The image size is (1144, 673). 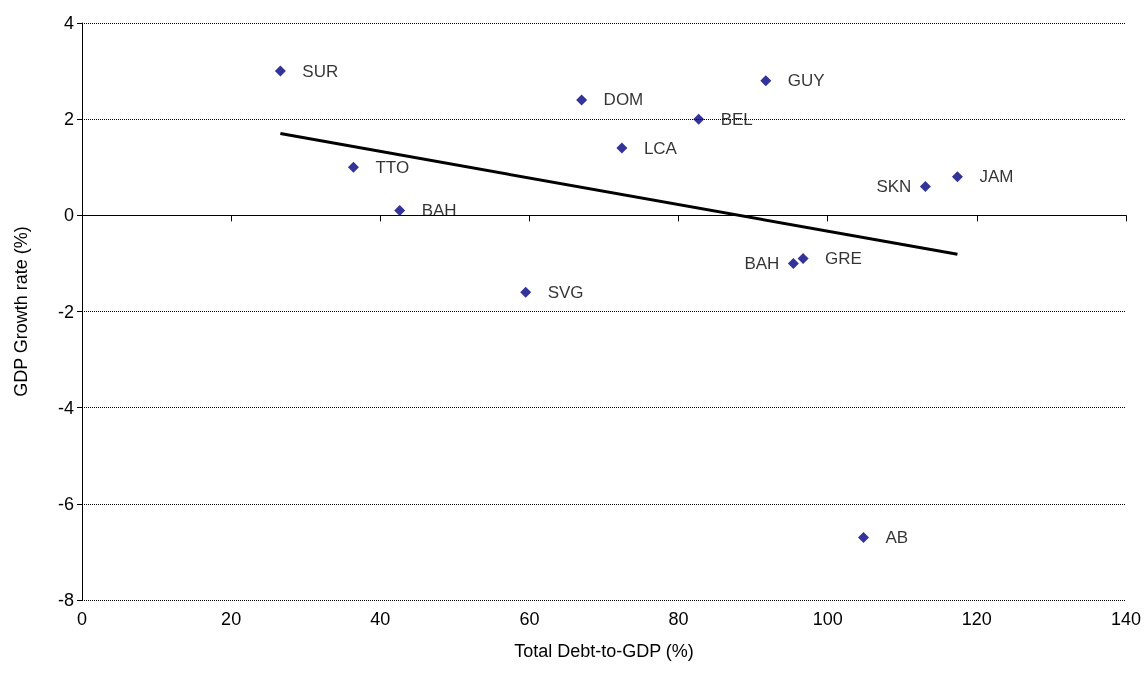 I want to click on x-tick-label: 120, so click(x=976, y=619).